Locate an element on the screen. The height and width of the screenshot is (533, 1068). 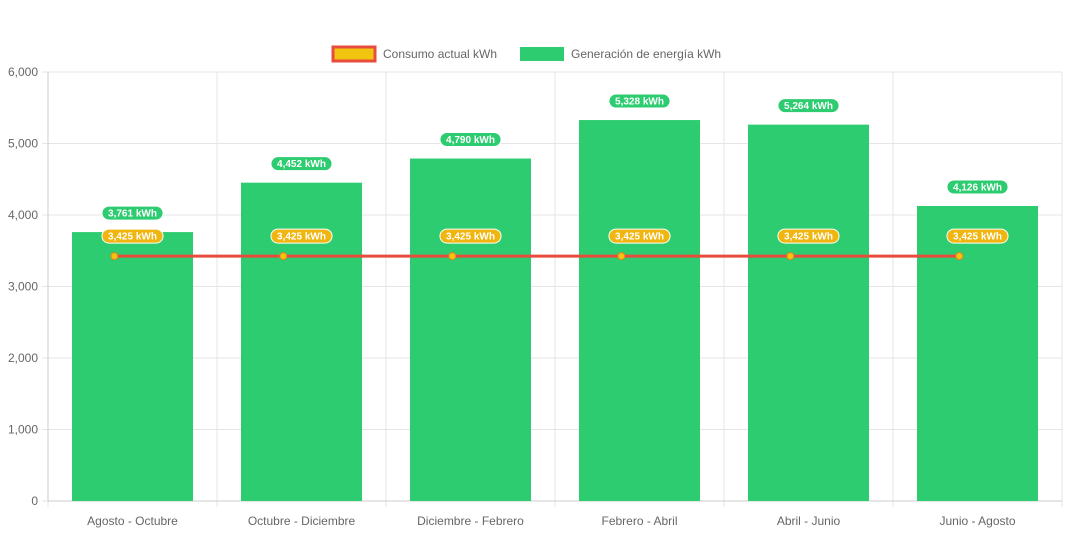
y-tick-label: 6,000 is located at coordinates (23, 72).